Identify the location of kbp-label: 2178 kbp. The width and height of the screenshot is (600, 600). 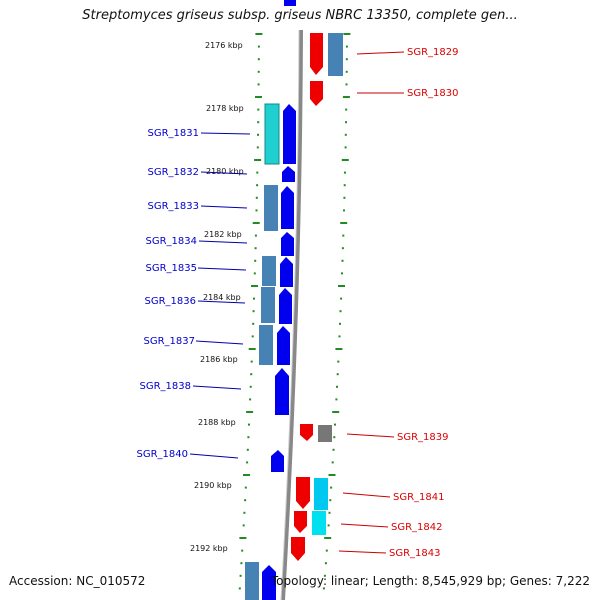
(225, 108).